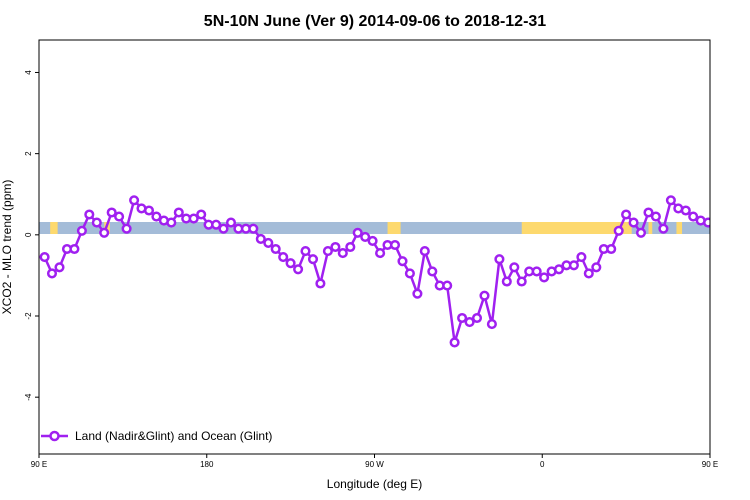  Describe the element at coordinates (542, 464) in the screenshot. I see `x-tick-label: 0` at that location.